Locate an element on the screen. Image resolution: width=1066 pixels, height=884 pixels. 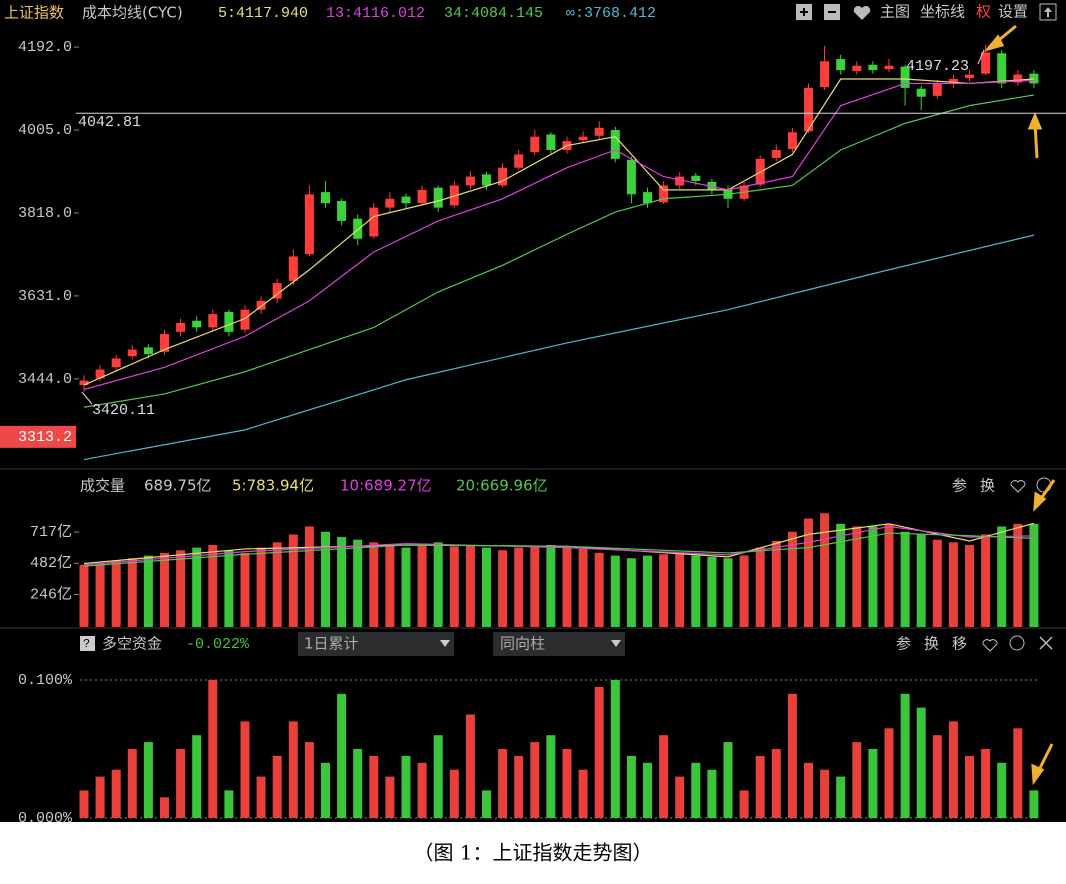
toolbar-button: 主图 is located at coordinates (895, 12).